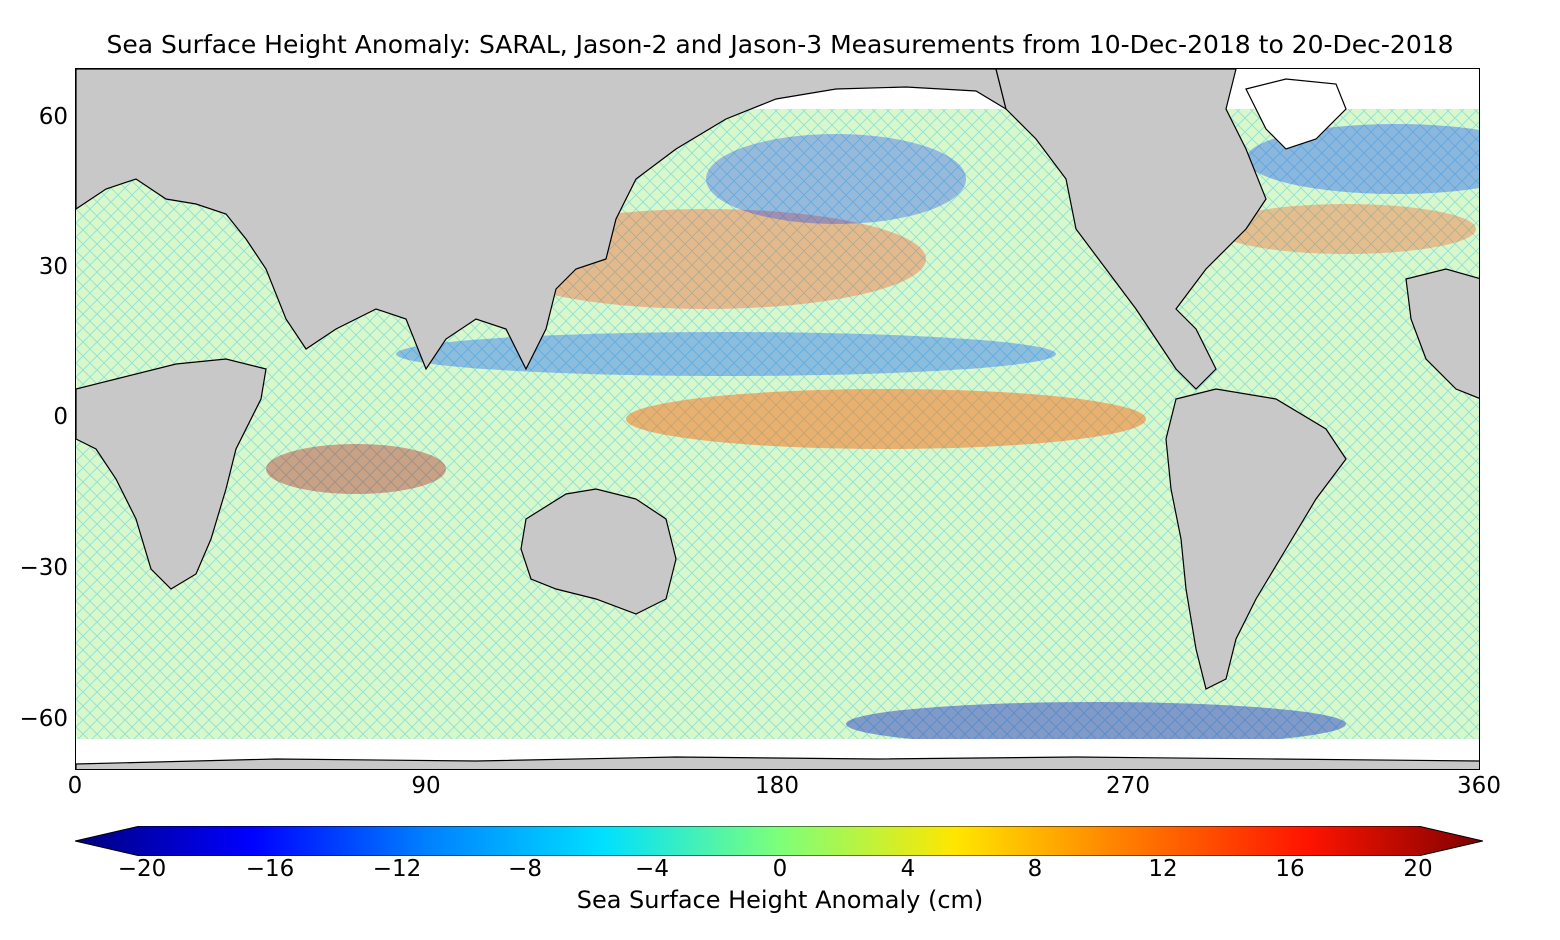 The width and height of the screenshot is (1560, 940). I want to click on colorbar-tick: 4, so click(908, 869).